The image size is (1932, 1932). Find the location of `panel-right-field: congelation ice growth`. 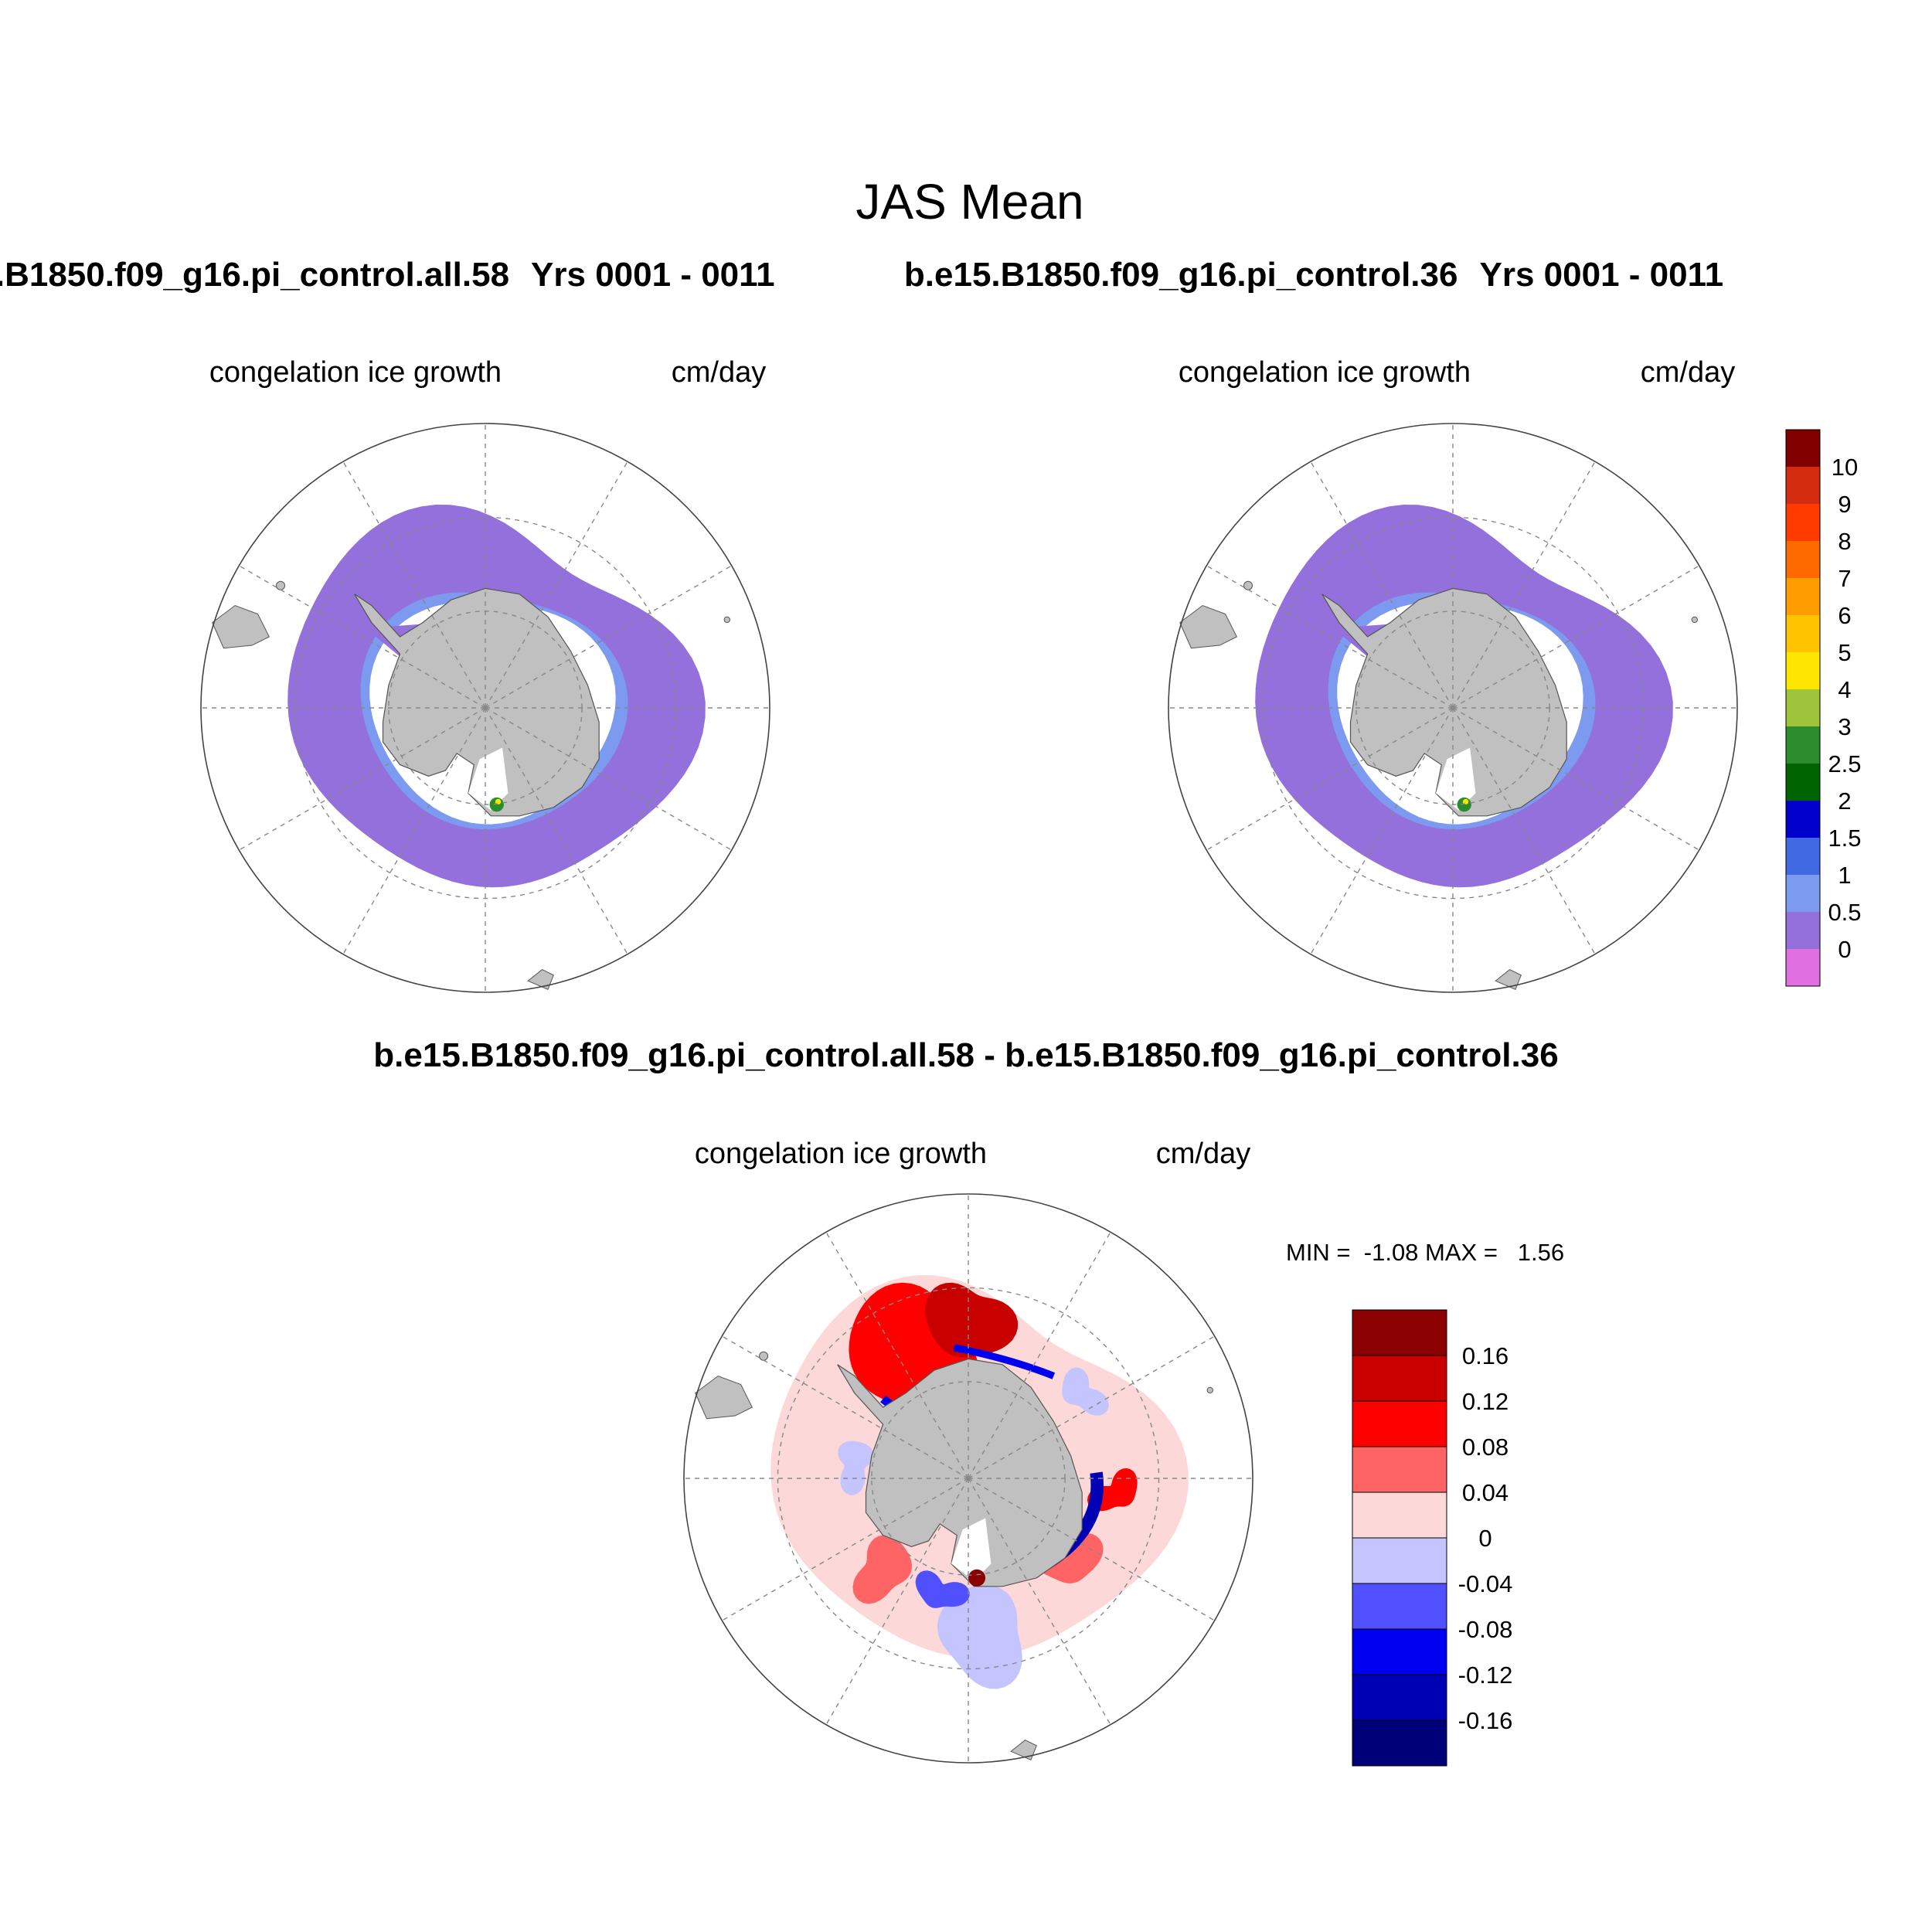

panel-right-field: congelation ice growth is located at coordinates (1325, 372).